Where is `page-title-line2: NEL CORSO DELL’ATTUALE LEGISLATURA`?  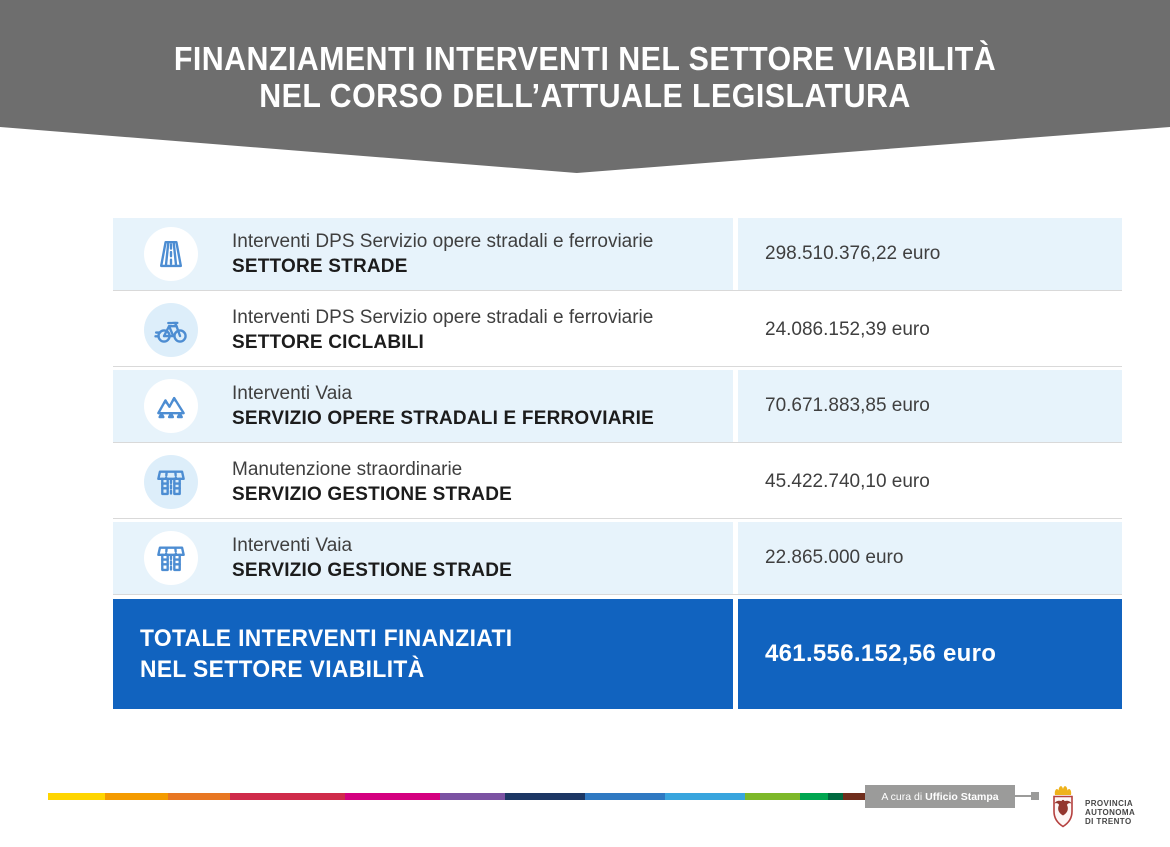 page-title-line2: NEL CORSO DELL’ATTUALE LEGISLATURA is located at coordinates (585, 95).